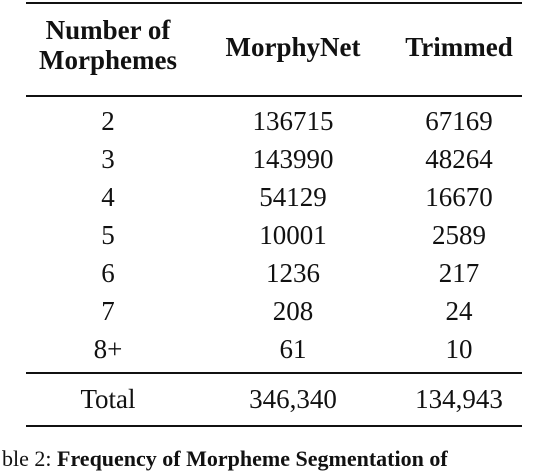 Image resolution: width=536 pixels, height=472 pixels. Describe the element at coordinates (108, 235) in the screenshot. I see `row-morphemes: 5` at that location.